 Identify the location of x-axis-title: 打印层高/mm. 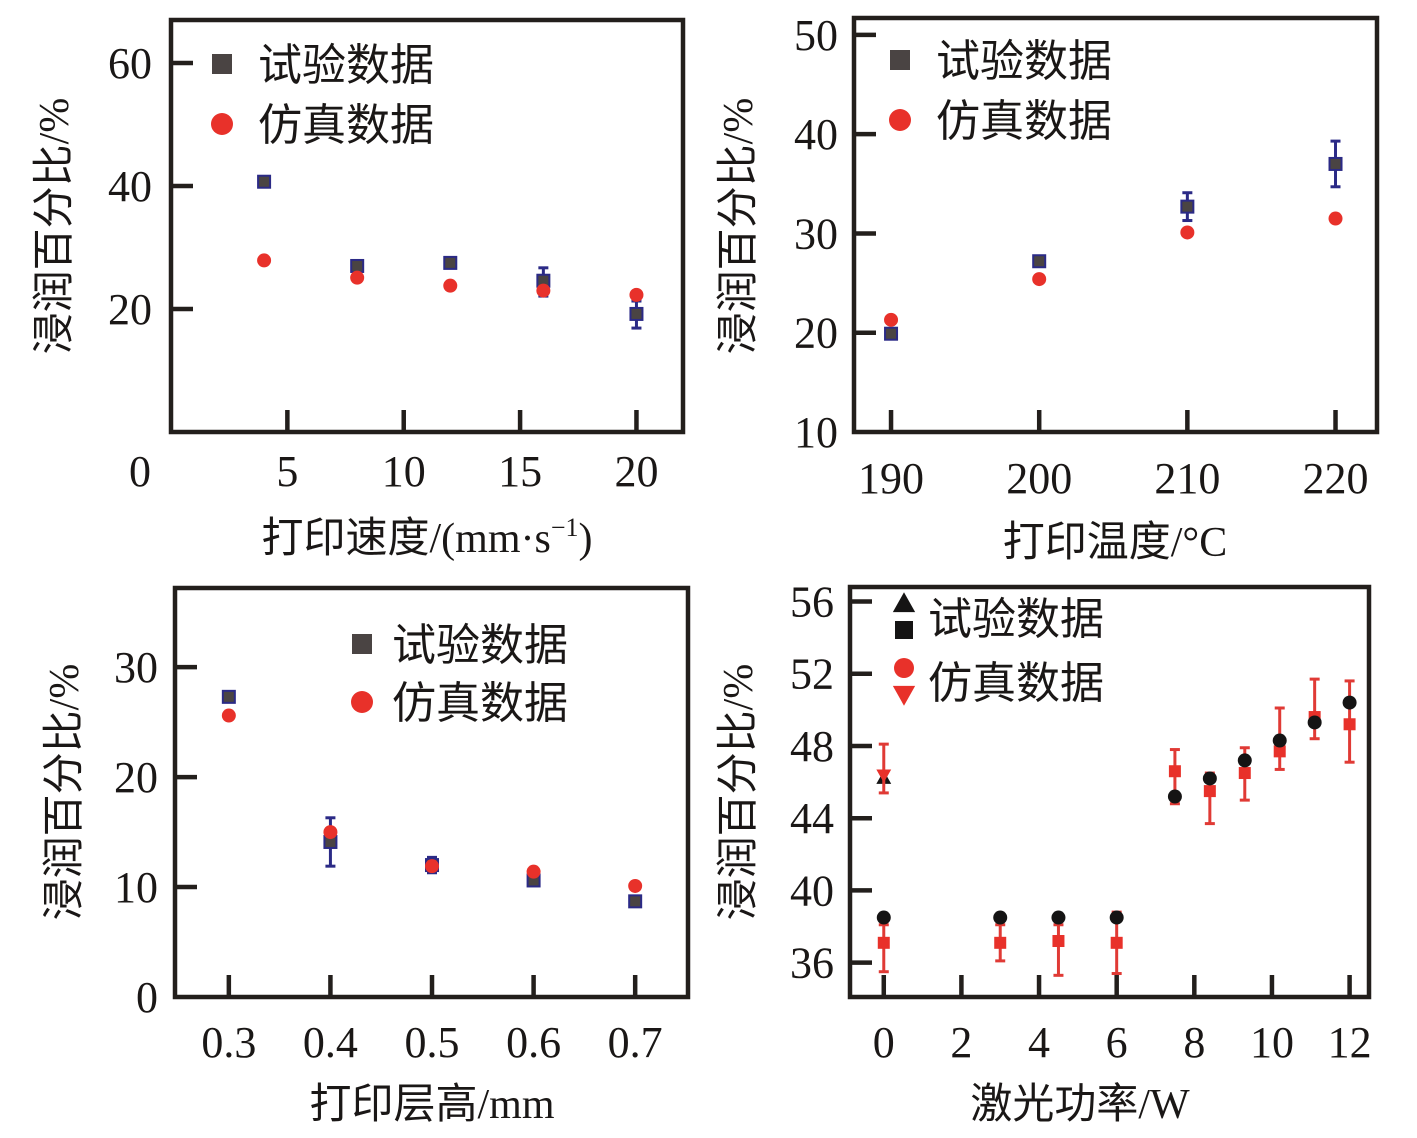
(431, 1105).